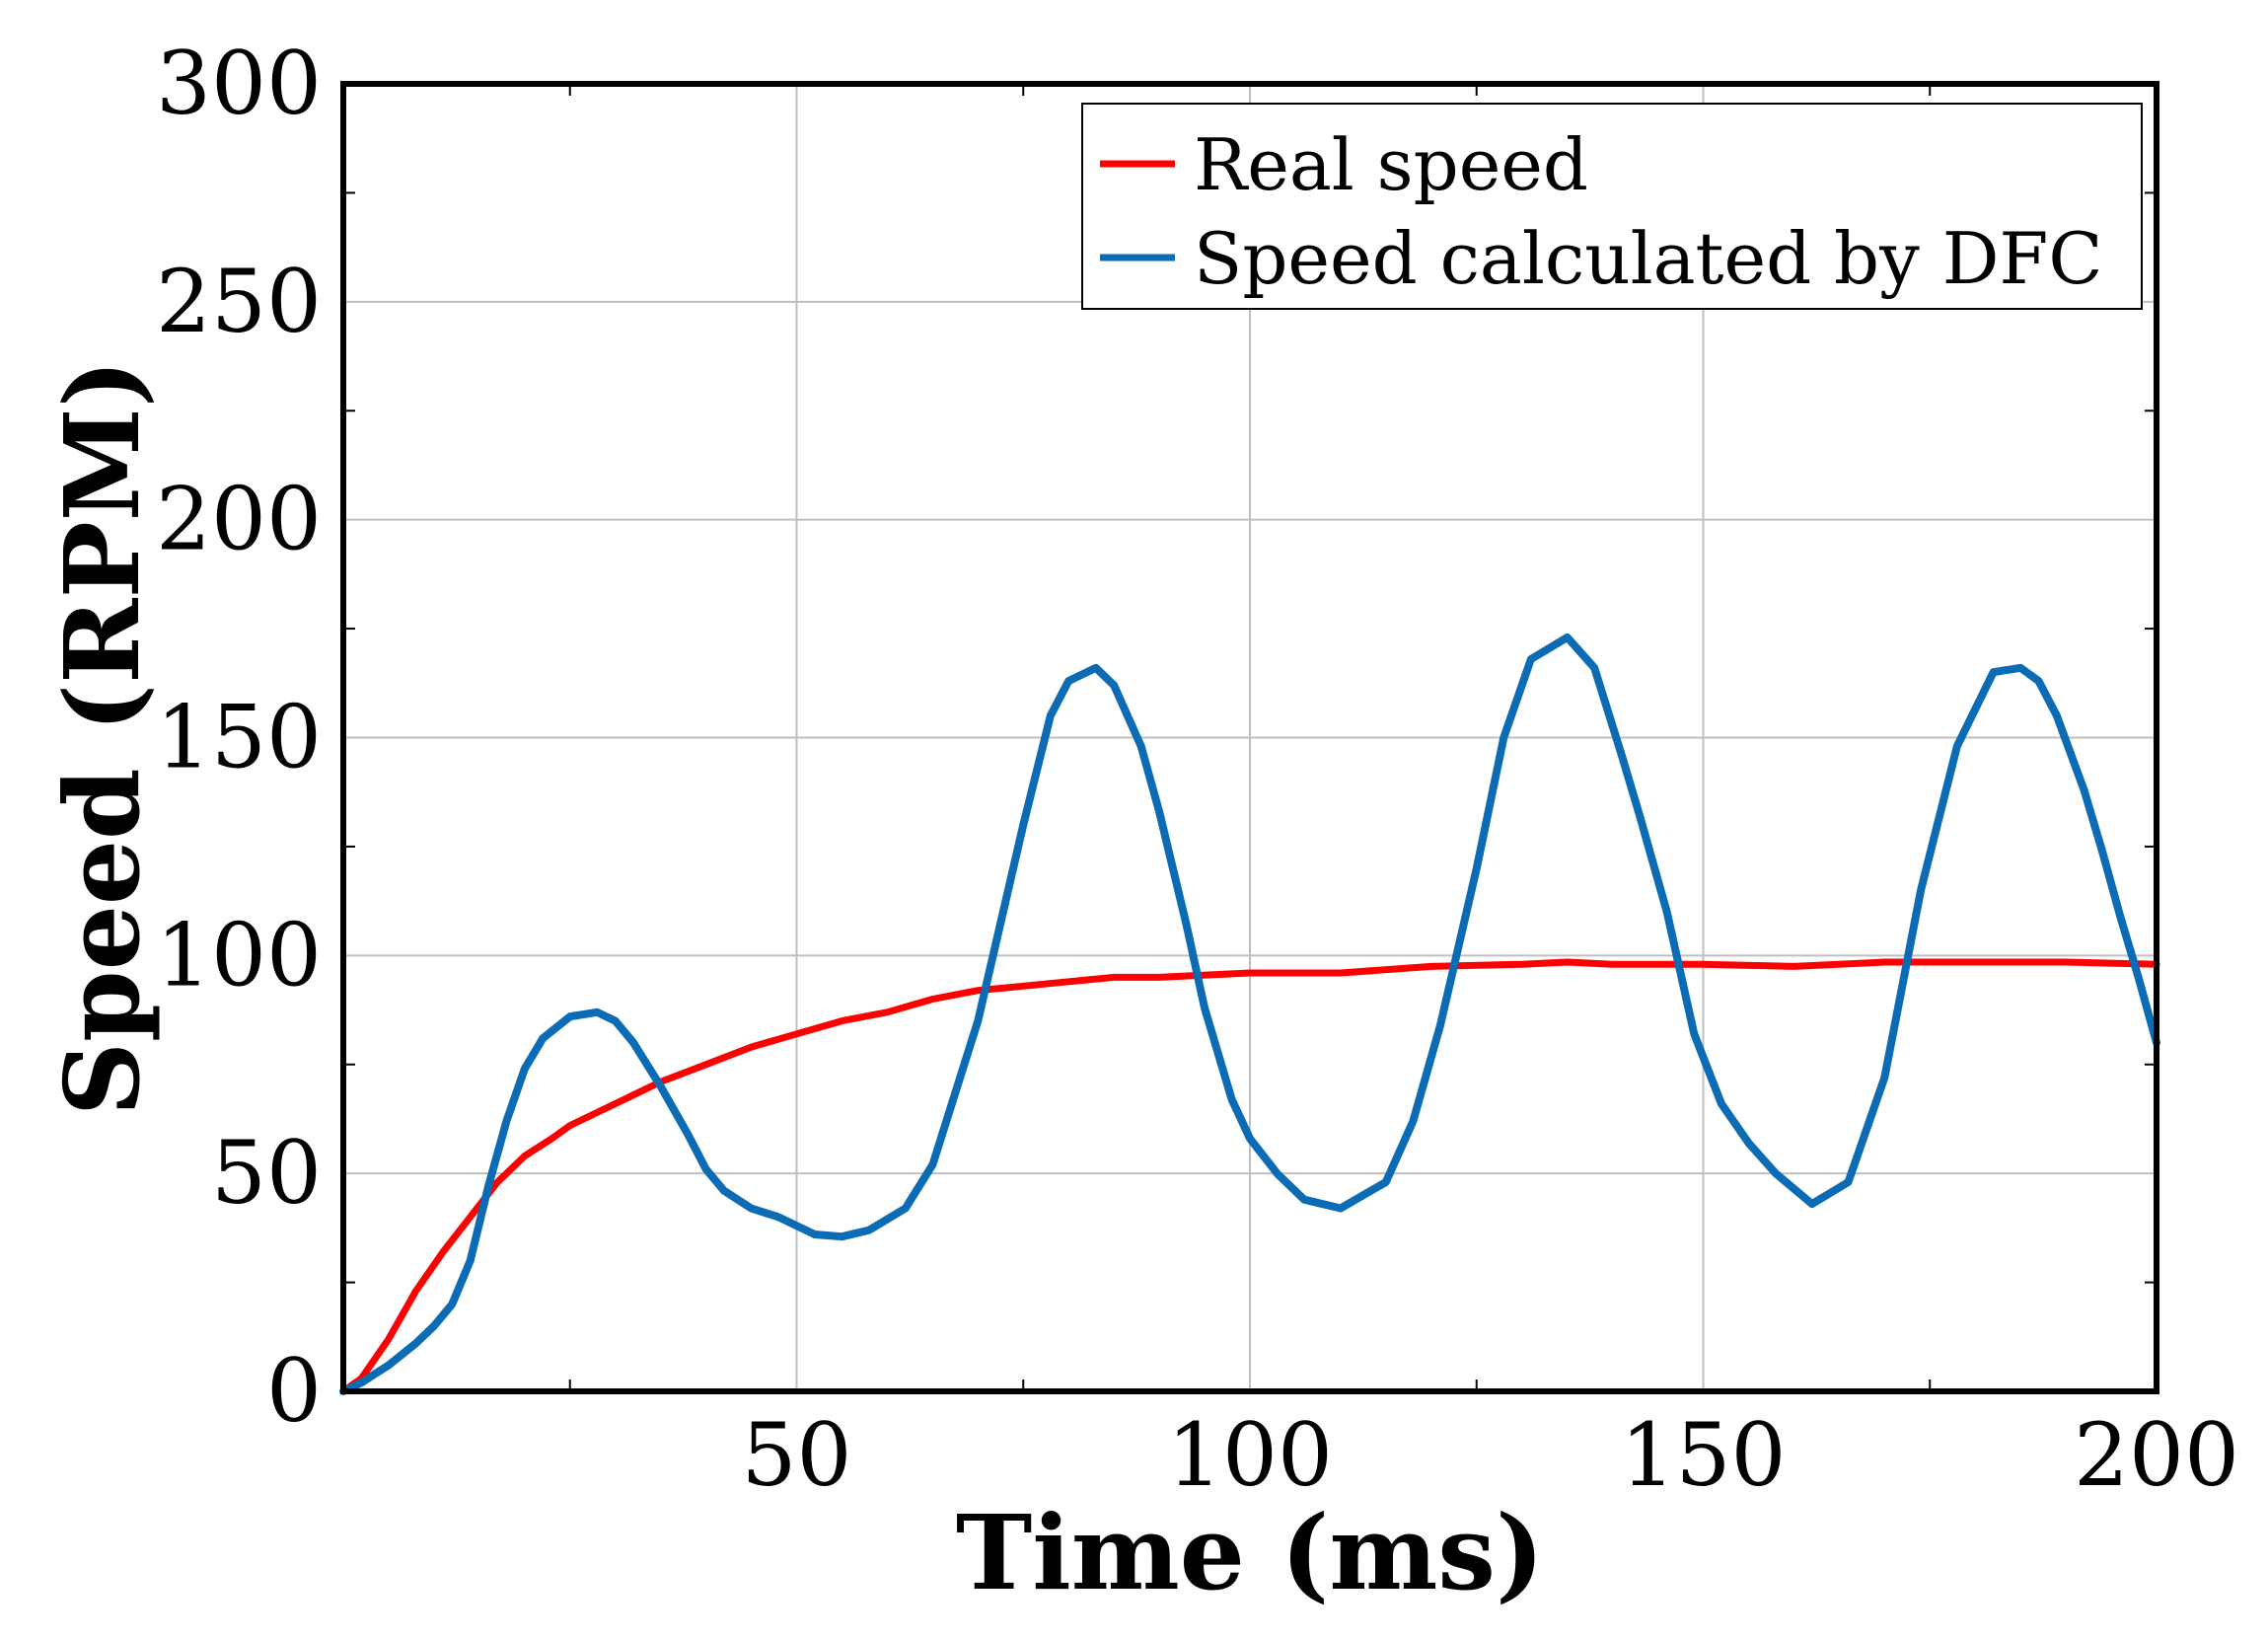  I want to click on legend-label-real-speed: Real speed, so click(1391, 165).